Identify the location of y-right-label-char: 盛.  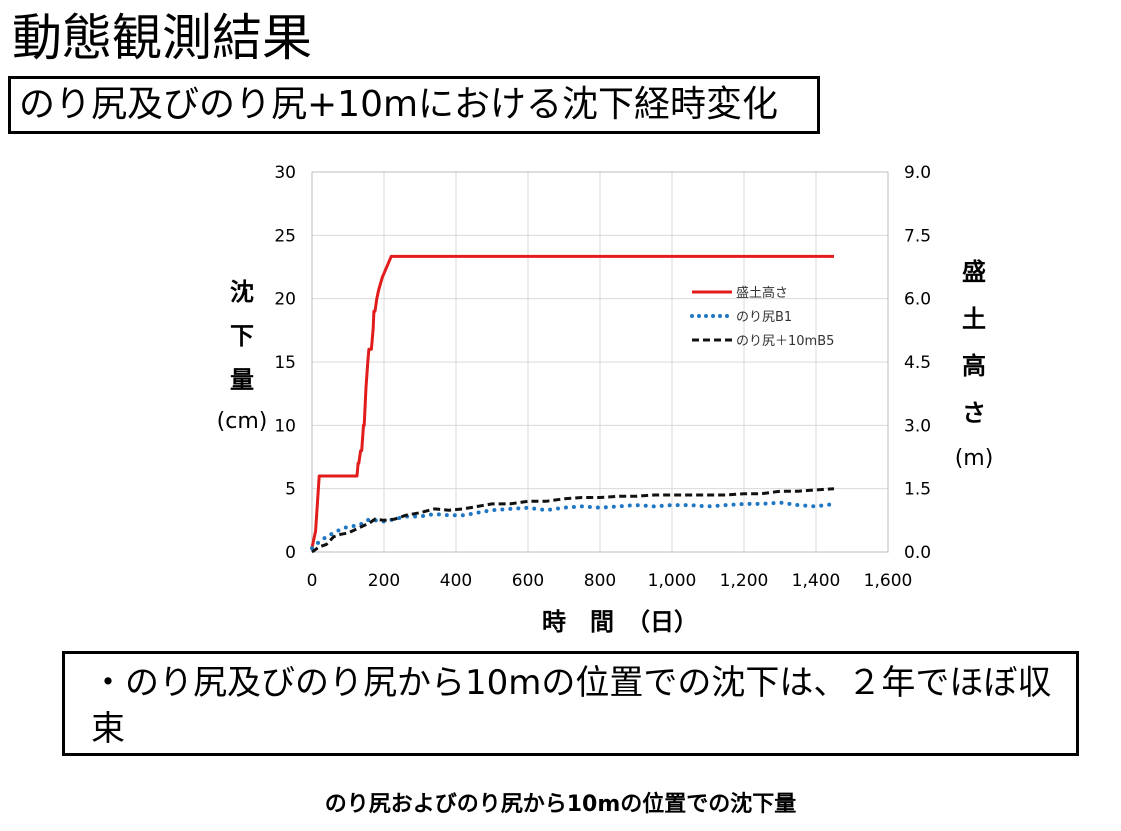
(974, 272).